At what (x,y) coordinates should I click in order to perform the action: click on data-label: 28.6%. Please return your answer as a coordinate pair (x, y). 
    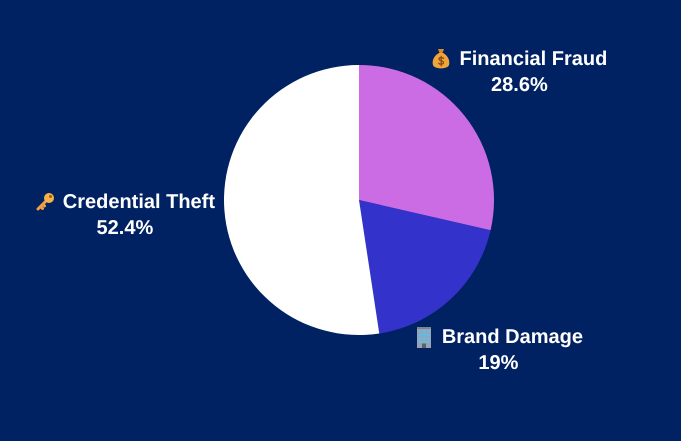
    Looking at the image, I should click on (519, 85).